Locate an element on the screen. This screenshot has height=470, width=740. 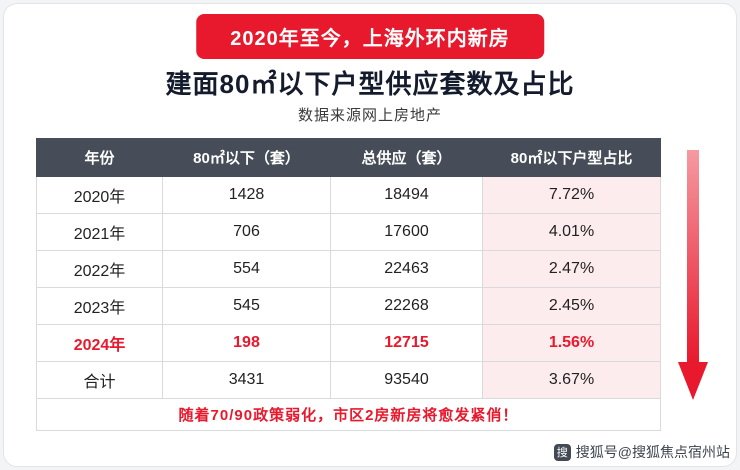
value-cell: 2.47% is located at coordinates (571, 269).